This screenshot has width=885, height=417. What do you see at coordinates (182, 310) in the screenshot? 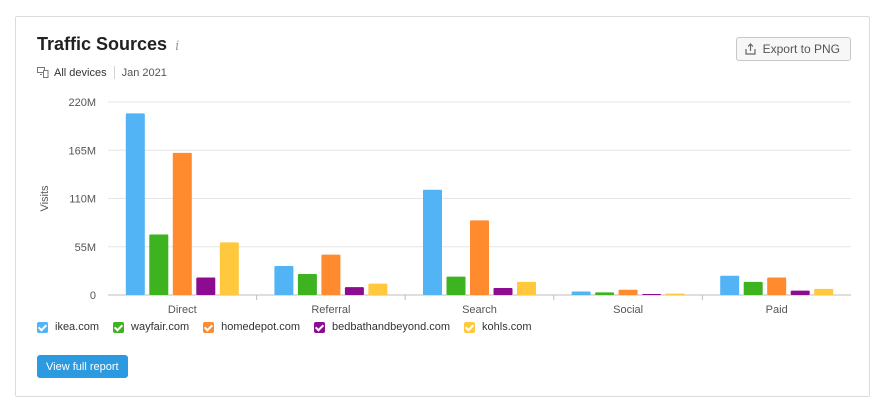
I see `x-tick-label: Direct` at bounding box center [182, 310].